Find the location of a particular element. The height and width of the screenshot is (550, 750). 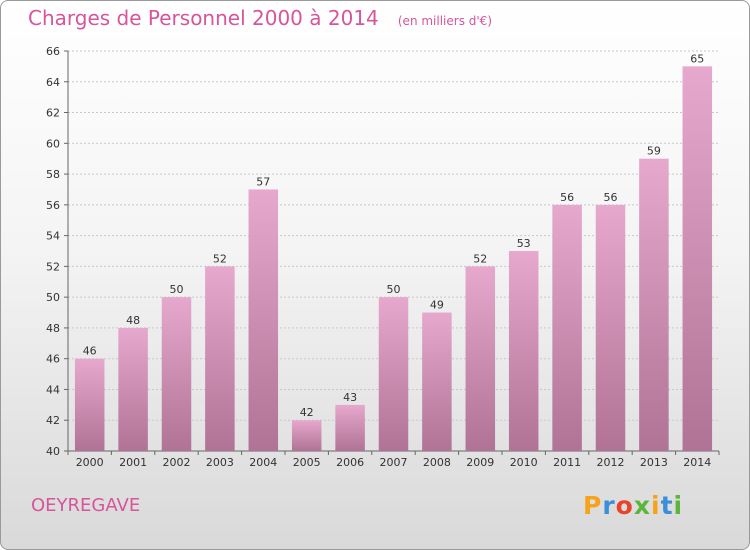

bar-2009 is located at coordinates (480, 358).